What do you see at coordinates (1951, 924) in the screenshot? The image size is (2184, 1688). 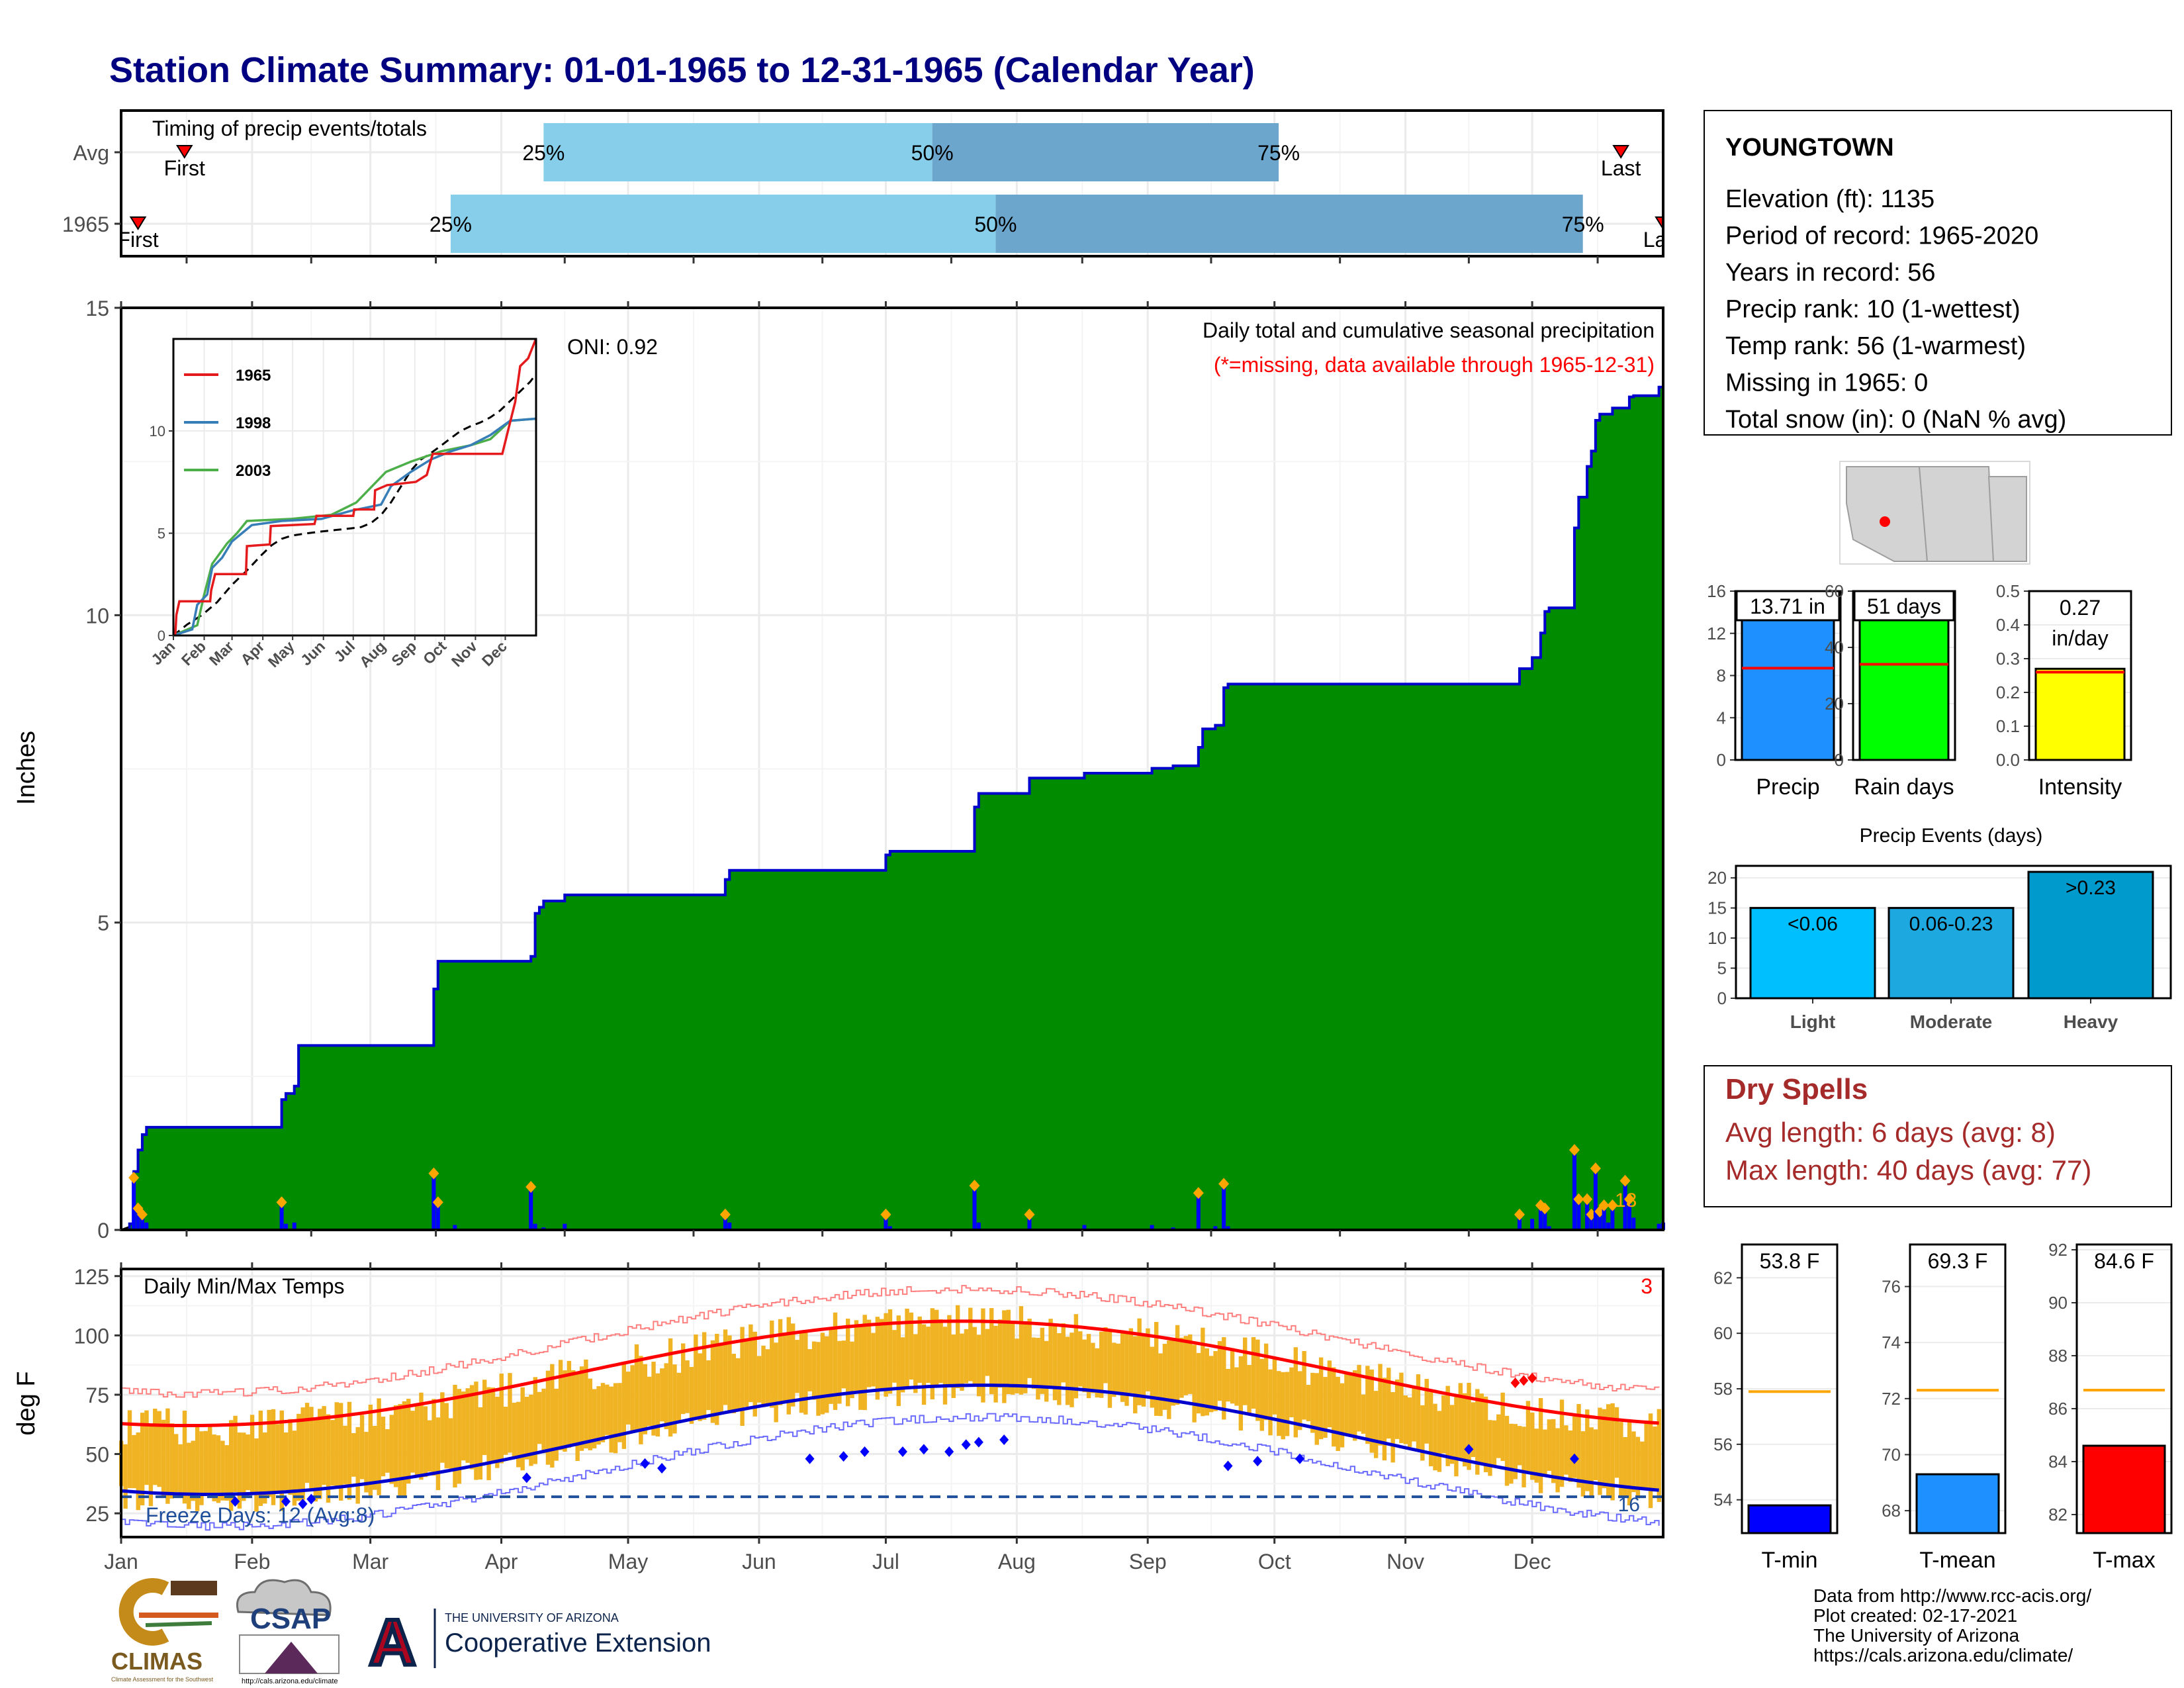 I see `events-bar-range-label: 0.06-0.23` at bounding box center [1951, 924].